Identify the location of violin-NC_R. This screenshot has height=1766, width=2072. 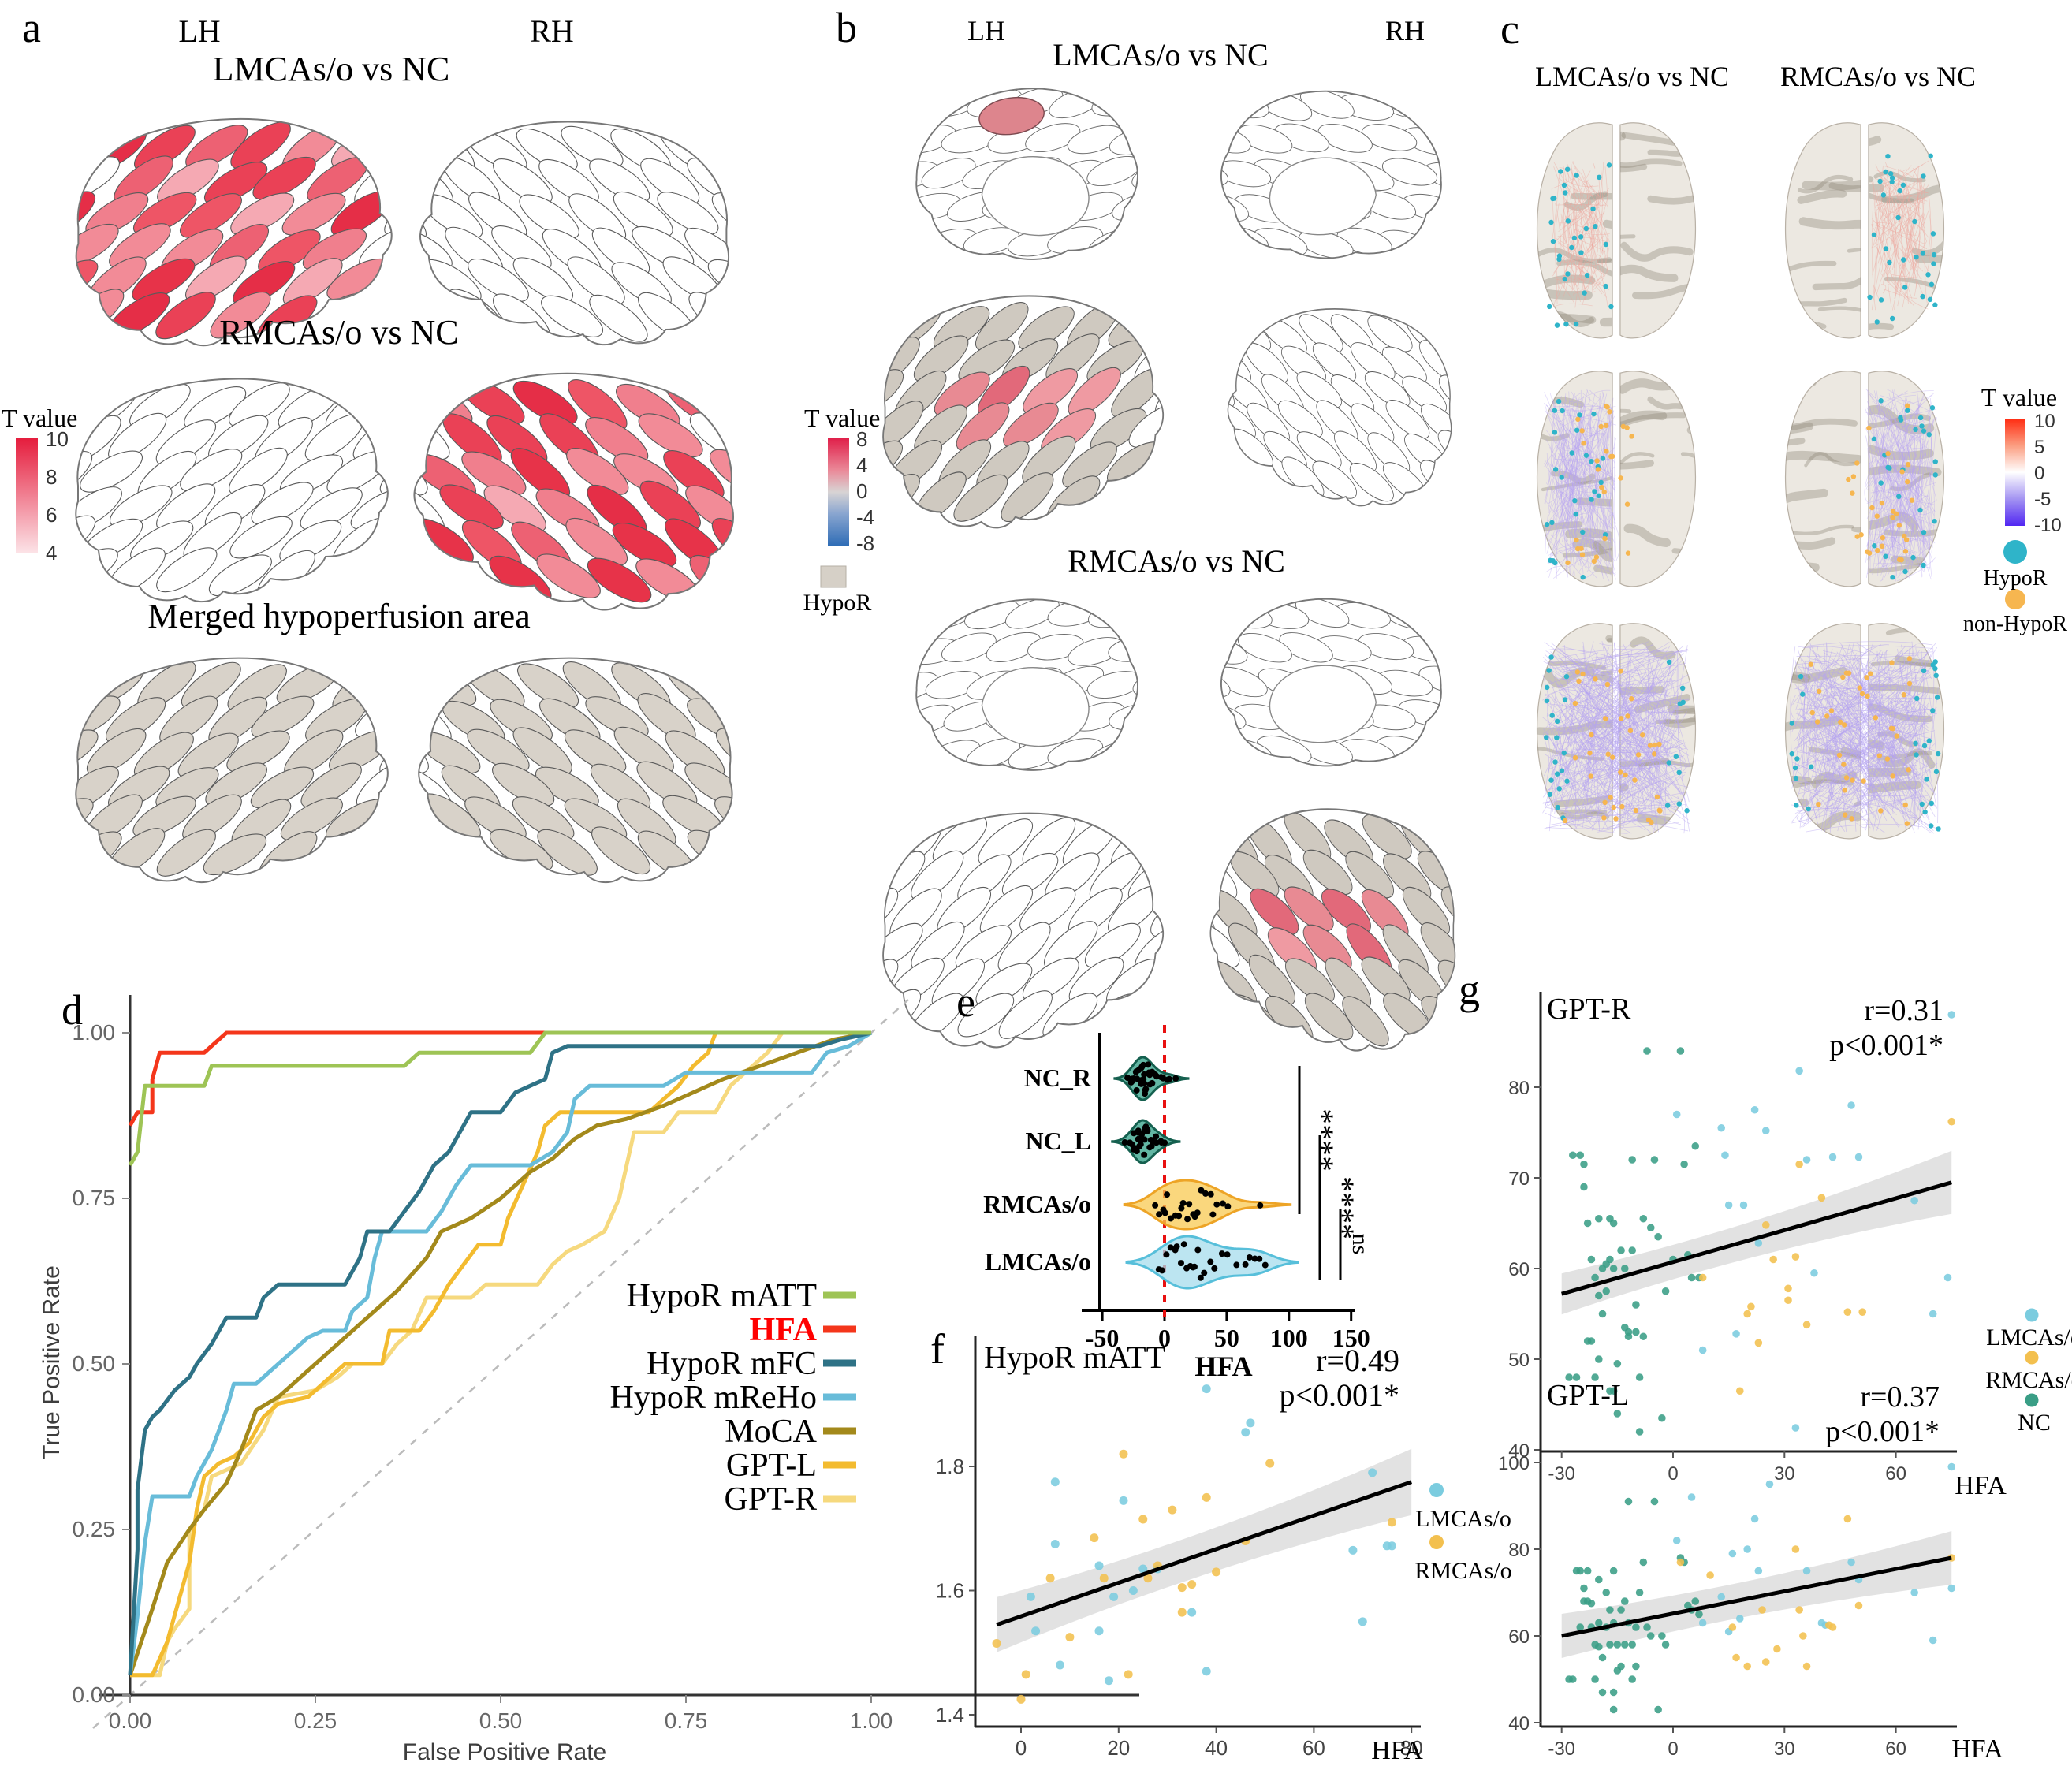
(1151, 1078).